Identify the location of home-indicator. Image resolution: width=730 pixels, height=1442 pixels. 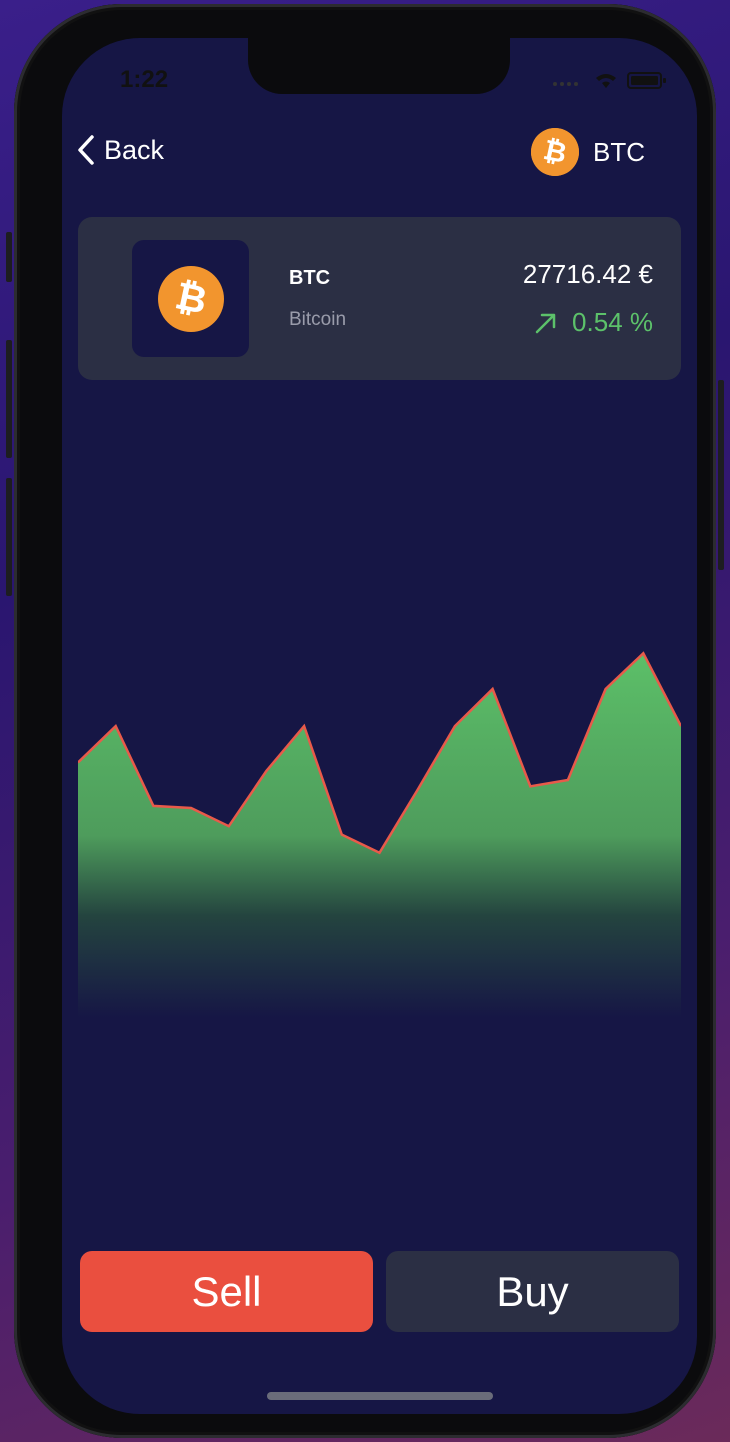
(380, 1396).